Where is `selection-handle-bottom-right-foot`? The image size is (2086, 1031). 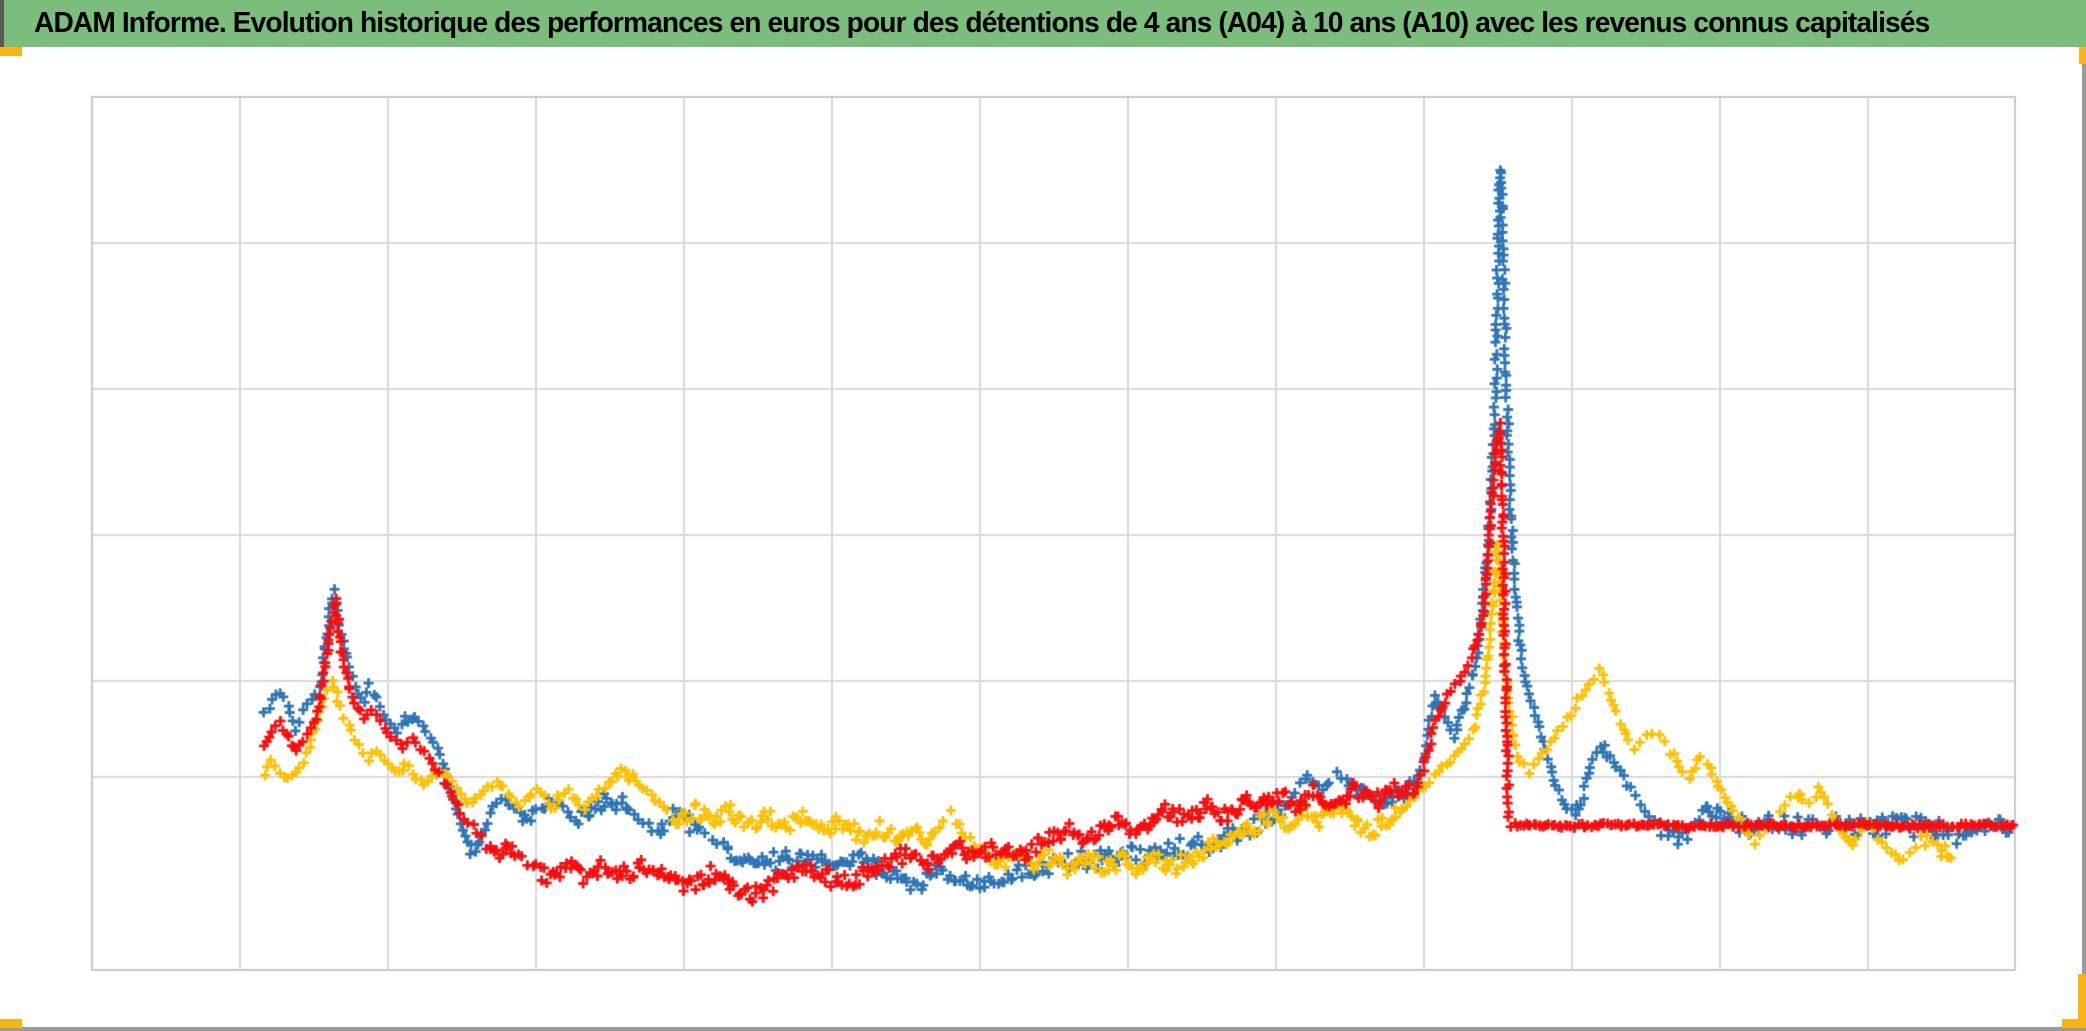 selection-handle-bottom-right-foot is located at coordinates (2074, 1023).